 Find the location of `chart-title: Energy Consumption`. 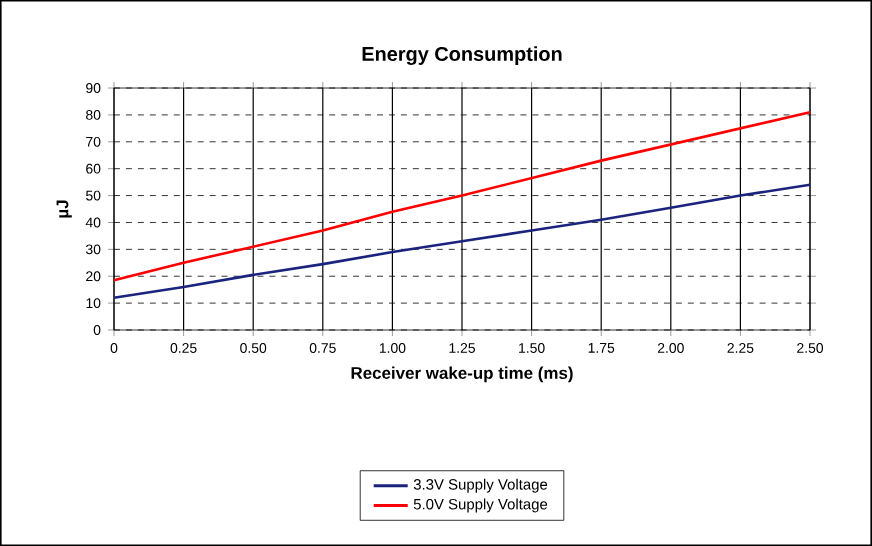

chart-title: Energy Consumption is located at coordinates (462, 56).